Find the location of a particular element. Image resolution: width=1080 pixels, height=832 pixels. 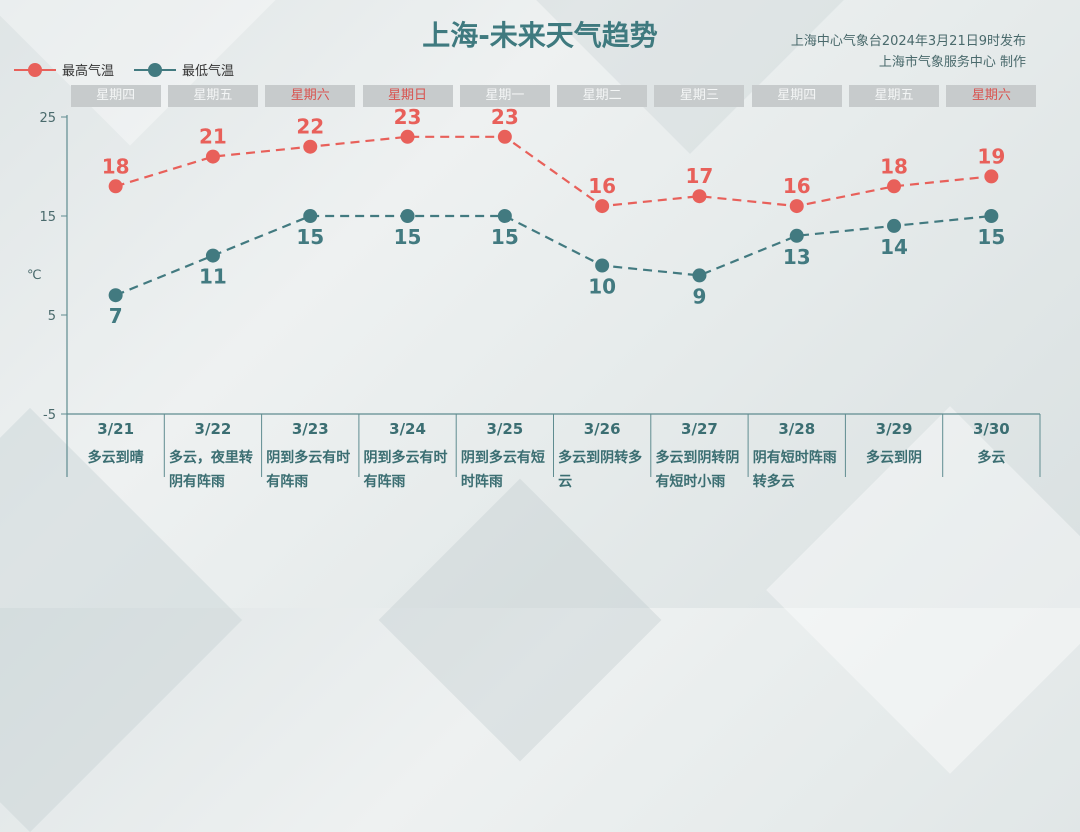

date-label: 3/26 is located at coordinates (602, 429).